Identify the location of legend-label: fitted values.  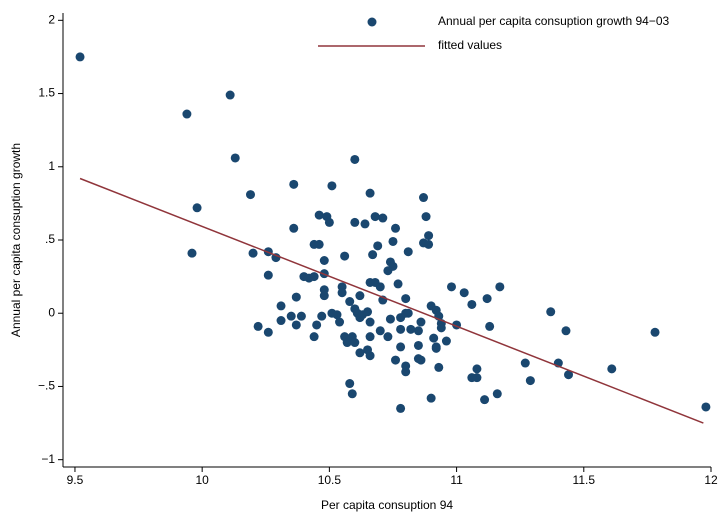
(470, 45).